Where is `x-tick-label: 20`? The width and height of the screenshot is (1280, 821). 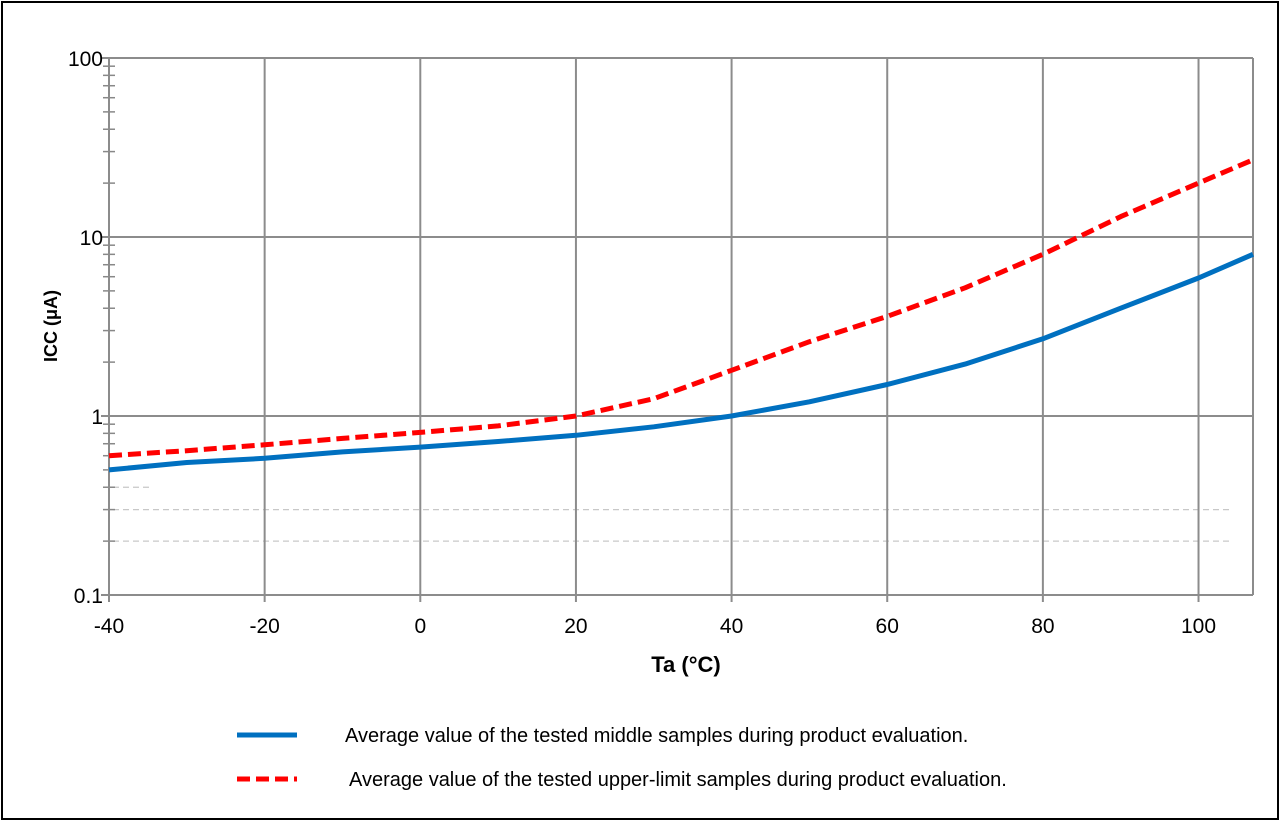 x-tick-label: 20 is located at coordinates (575, 626).